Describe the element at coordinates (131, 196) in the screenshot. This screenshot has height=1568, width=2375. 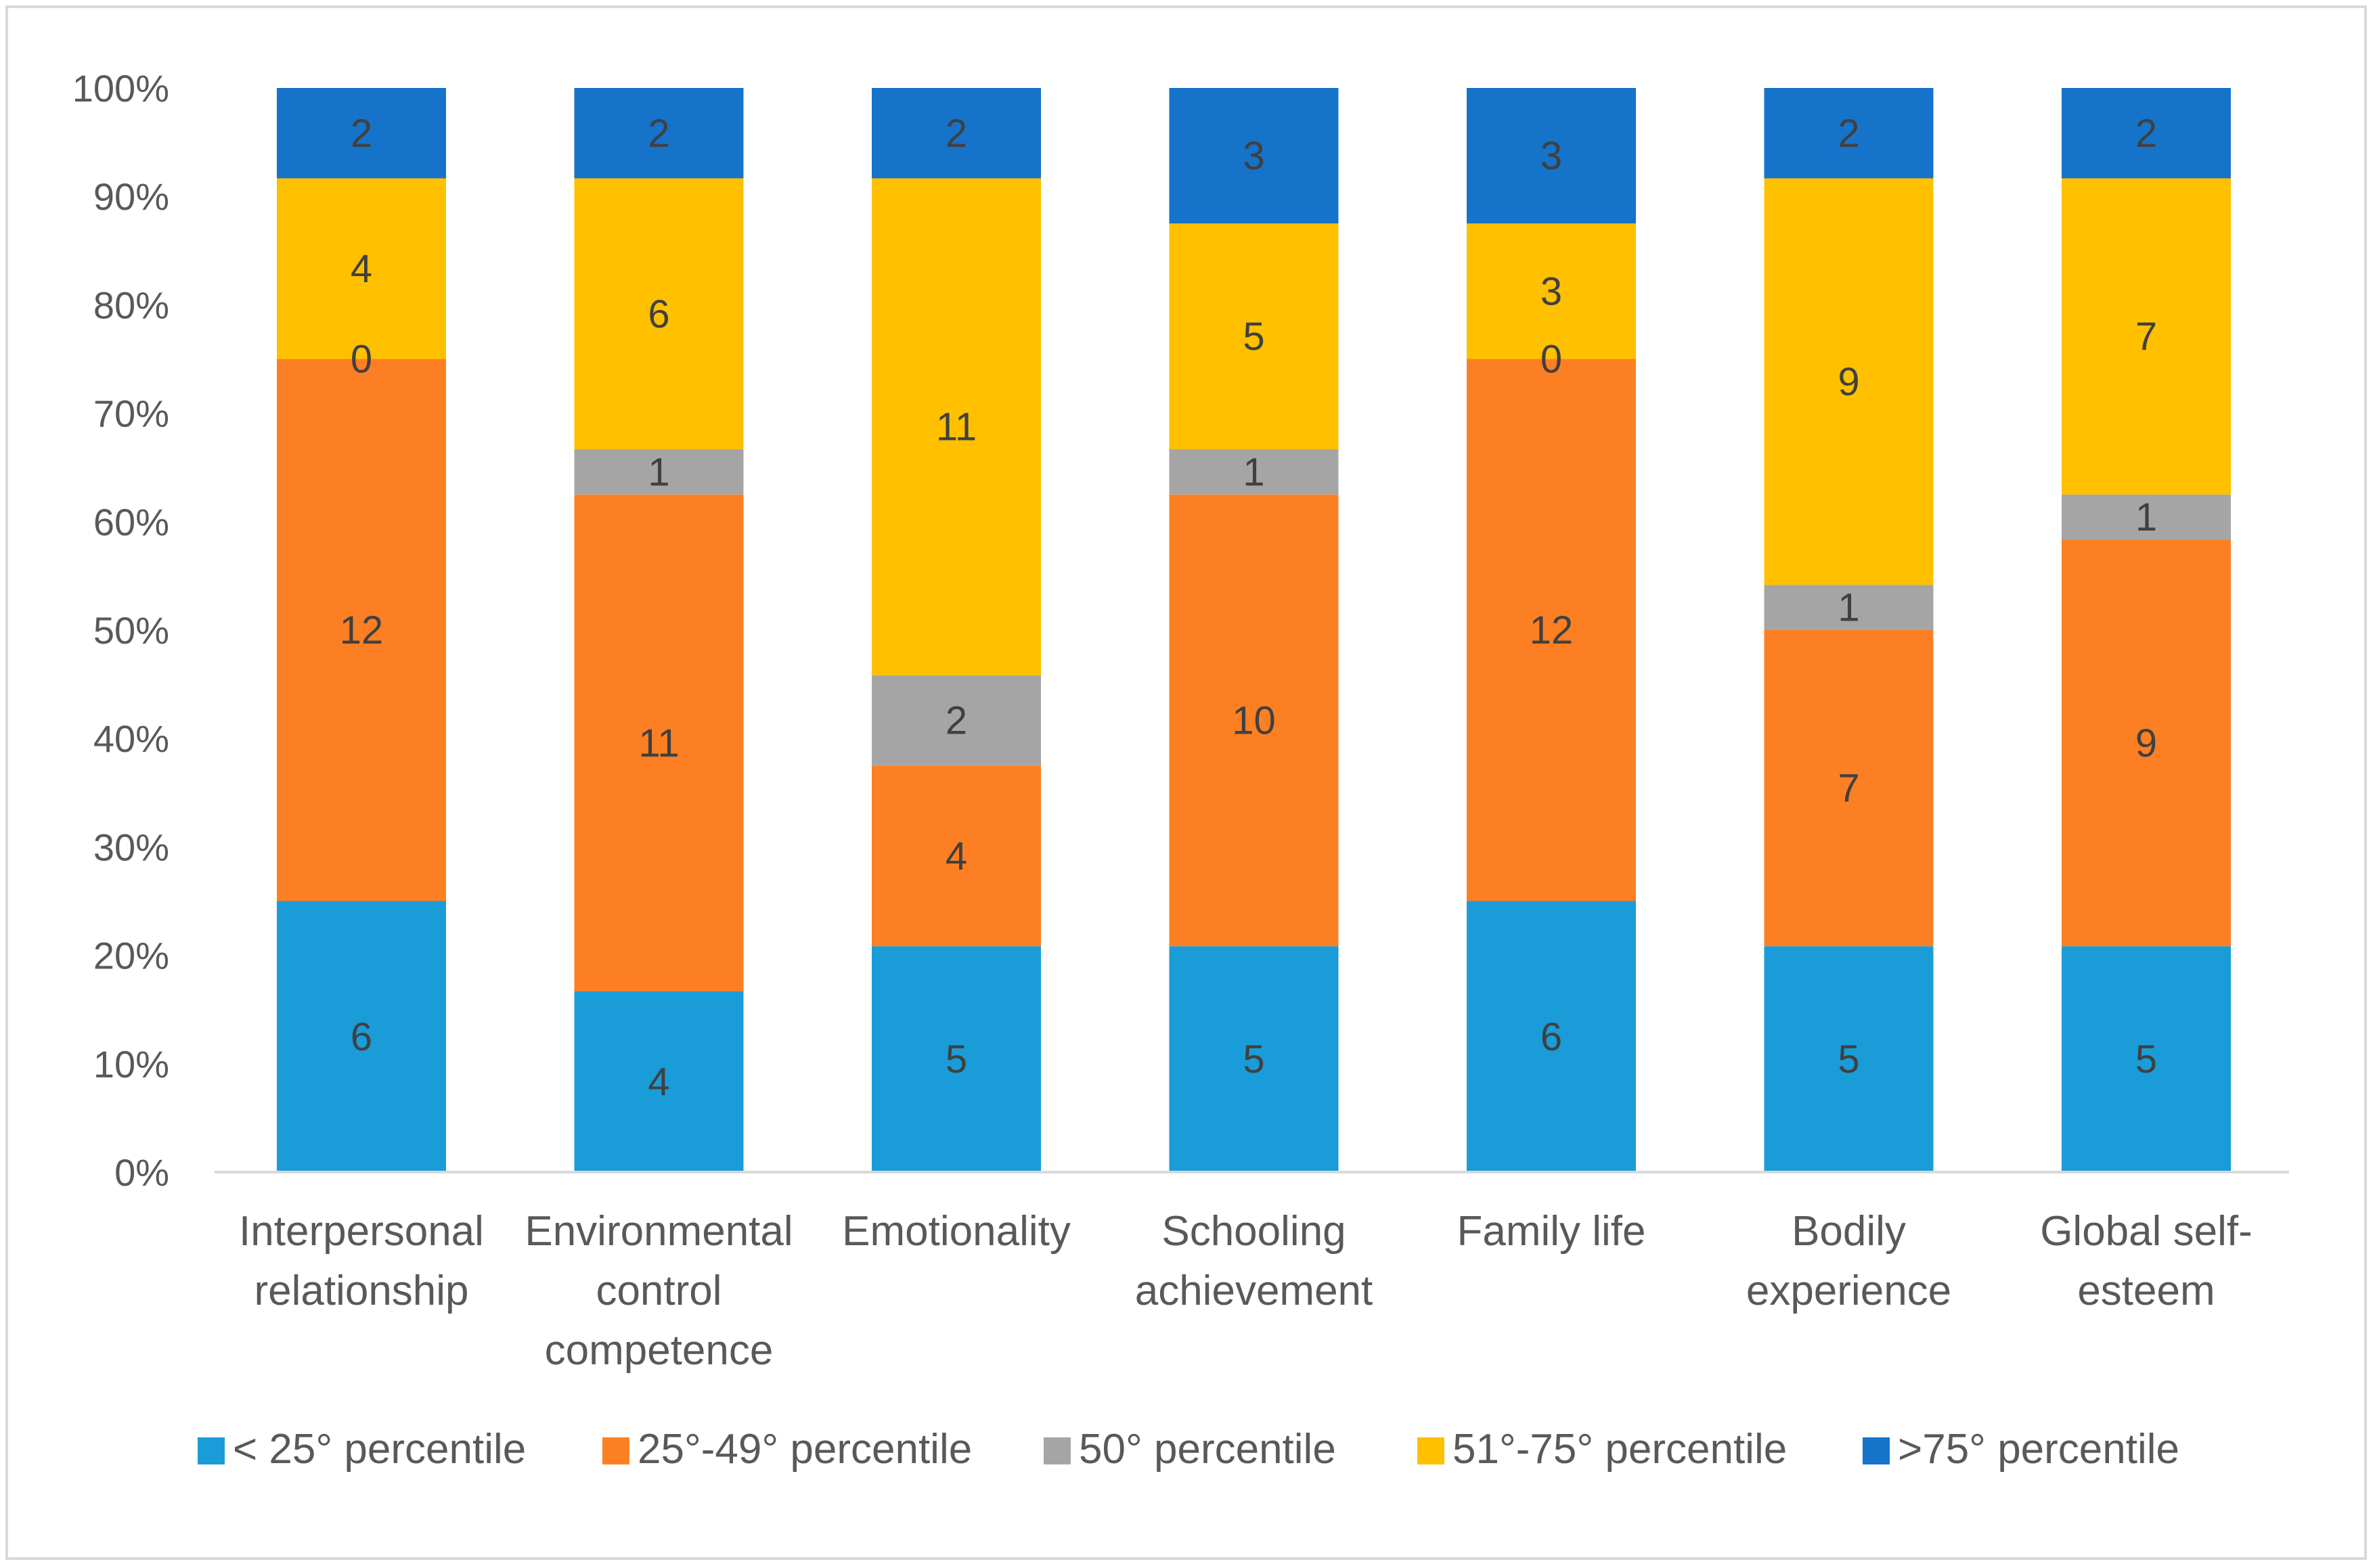
I see `y-tick-label: 90%` at that location.